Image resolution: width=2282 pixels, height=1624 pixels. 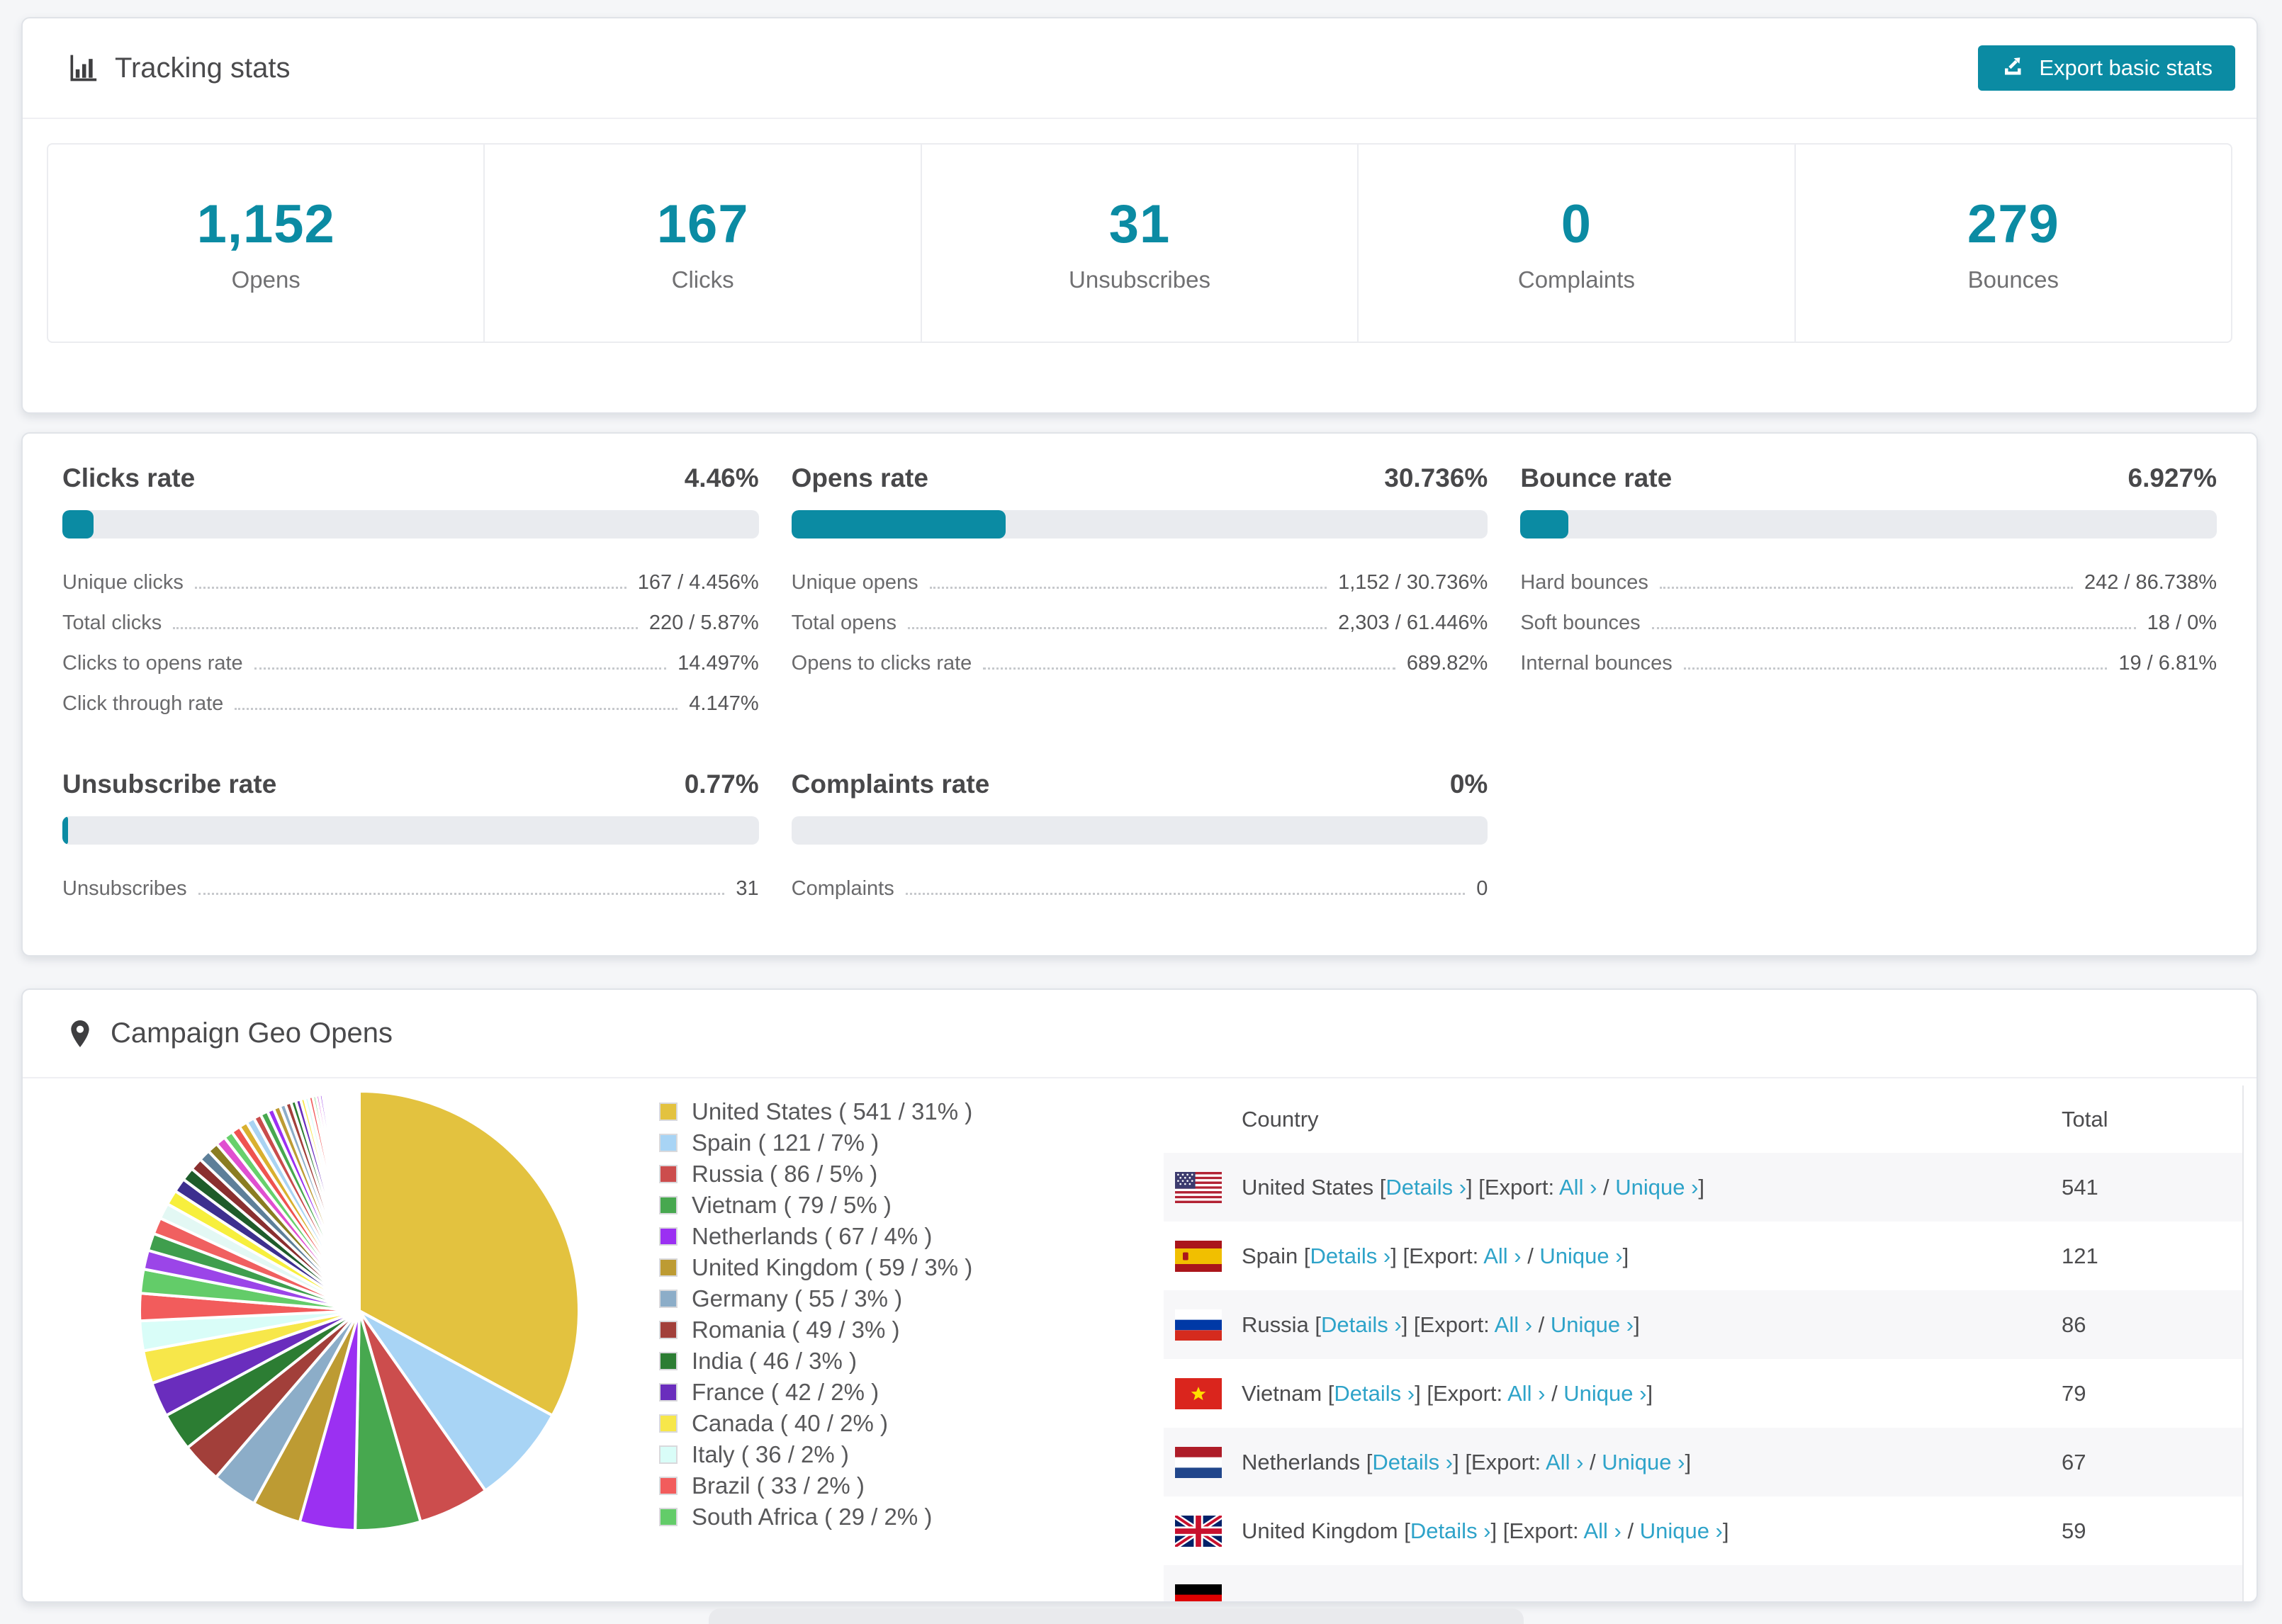 I want to click on summary-stat-value: 279, so click(x=2013, y=224).